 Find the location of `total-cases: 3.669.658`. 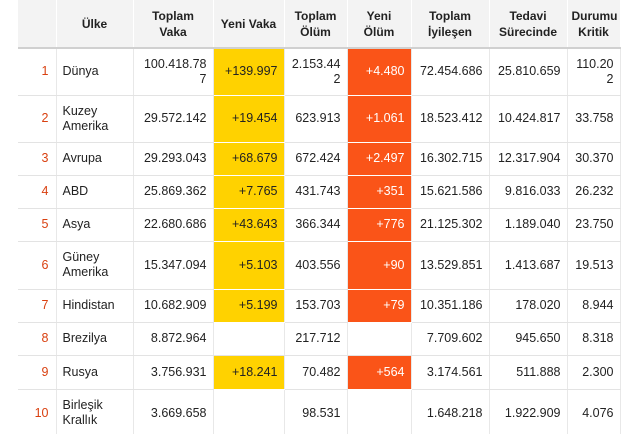

total-cases: 3.669.658 is located at coordinates (173, 411).